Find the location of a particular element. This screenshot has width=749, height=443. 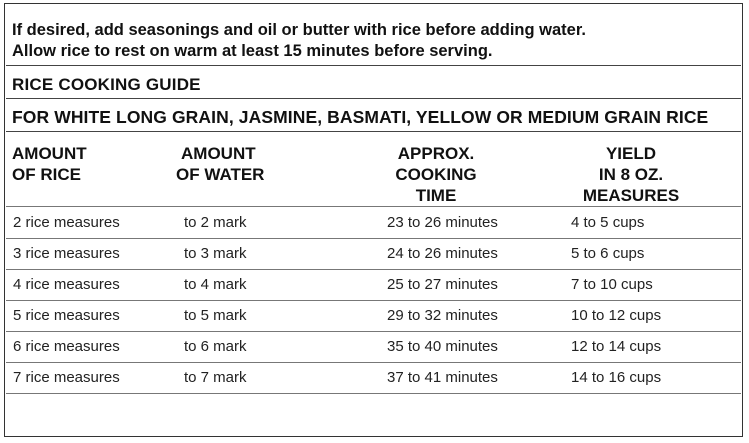

header-amount-of-water: AMOUNT OF WATER is located at coordinates (220, 164).